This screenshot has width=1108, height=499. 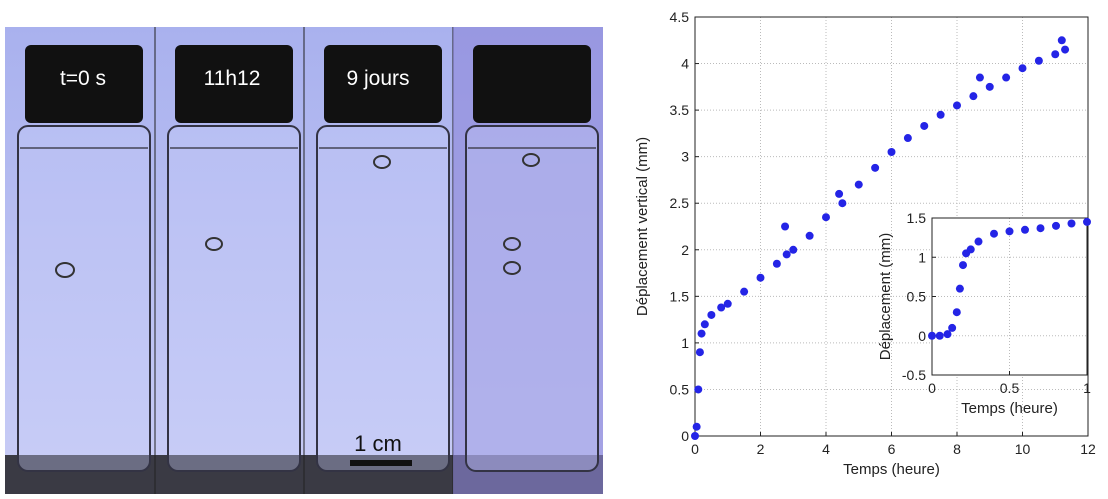 I want to click on y-tick-label: 2.5, so click(x=680, y=203).